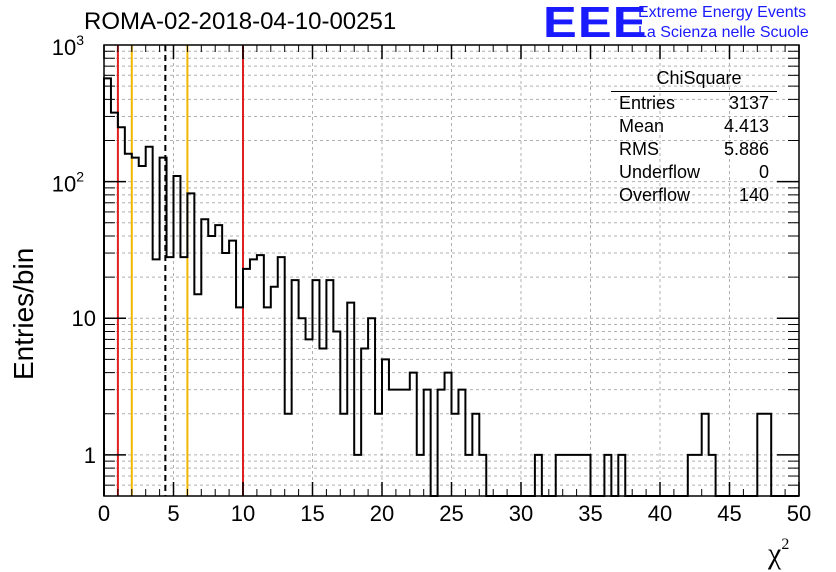  What do you see at coordinates (382, 513) in the screenshot?
I see `x-tick-label: 20` at bounding box center [382, 513].